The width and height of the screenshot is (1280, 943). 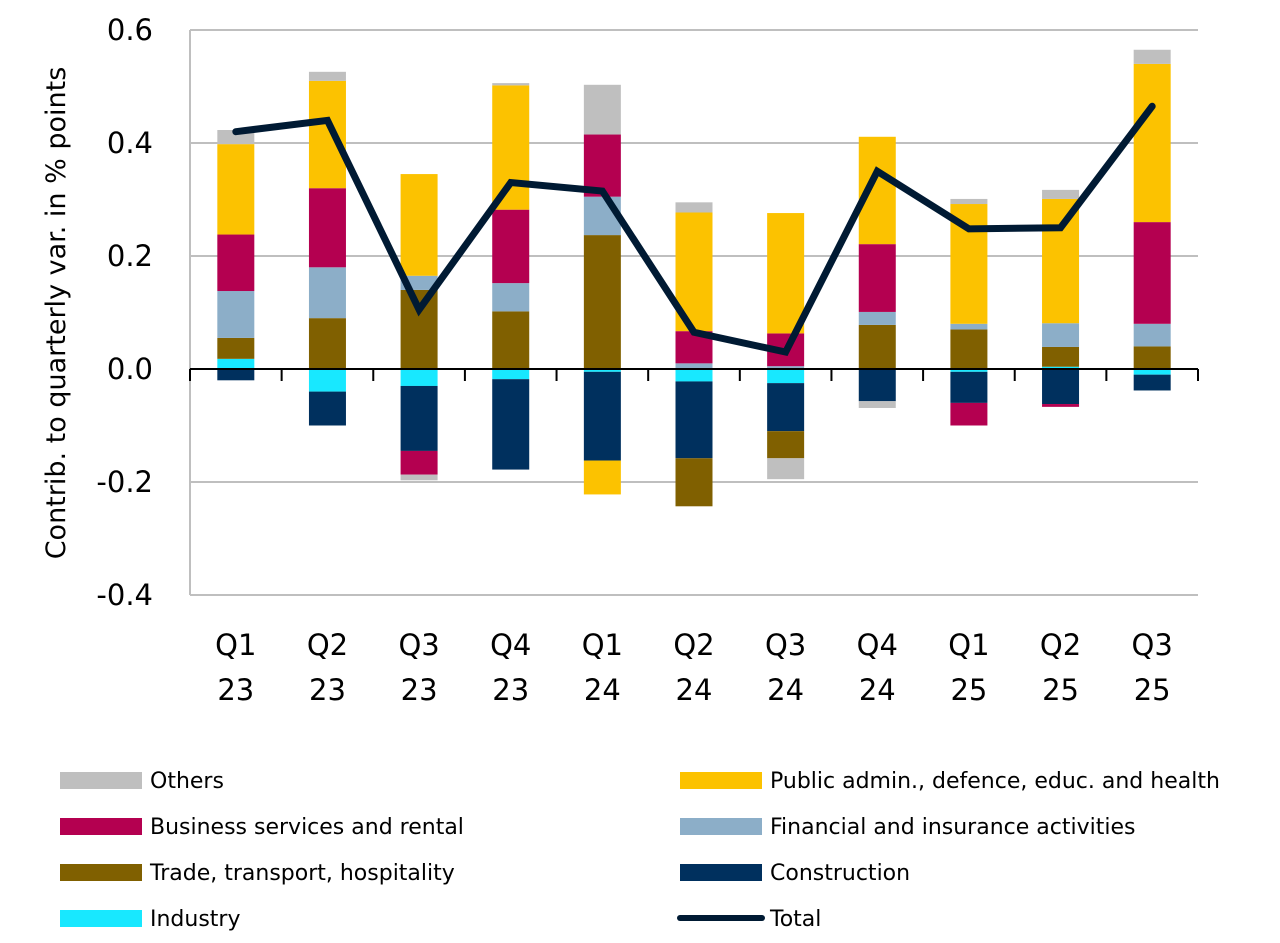 What do you see at coordinates (795, 919) in the screenshot?
I see `legend-label: Total` at bounding box center [795, 919].